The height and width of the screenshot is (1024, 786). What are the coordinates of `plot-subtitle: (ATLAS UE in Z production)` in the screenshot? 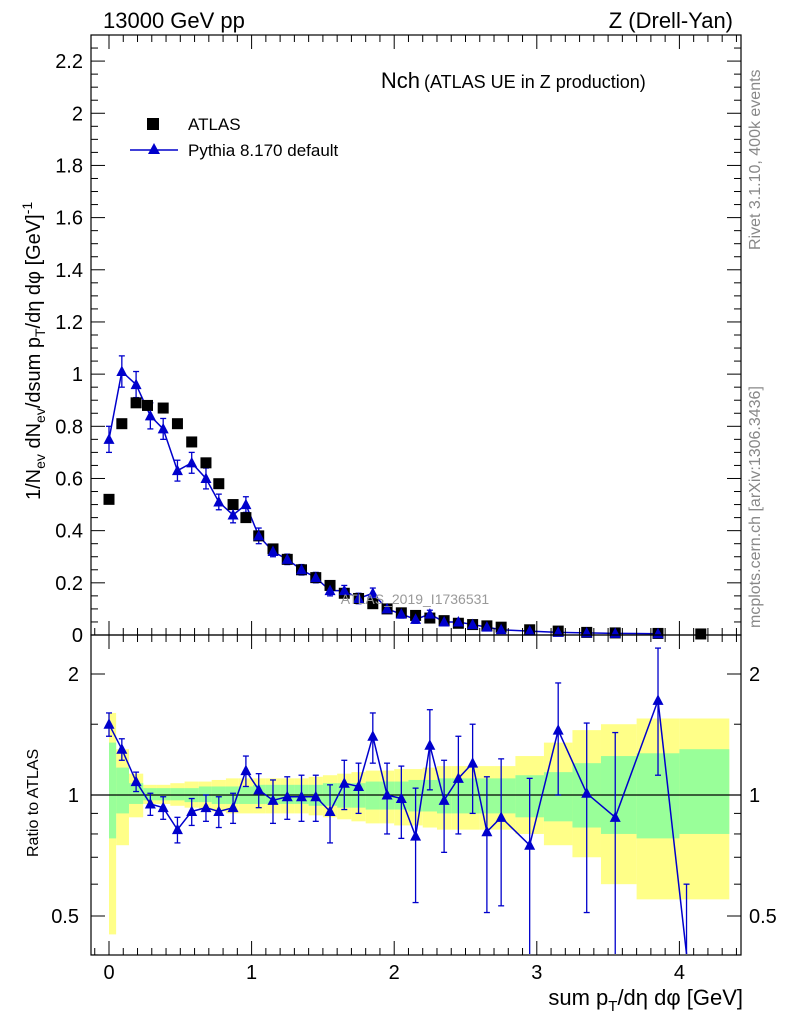 It's located at (535, 82).